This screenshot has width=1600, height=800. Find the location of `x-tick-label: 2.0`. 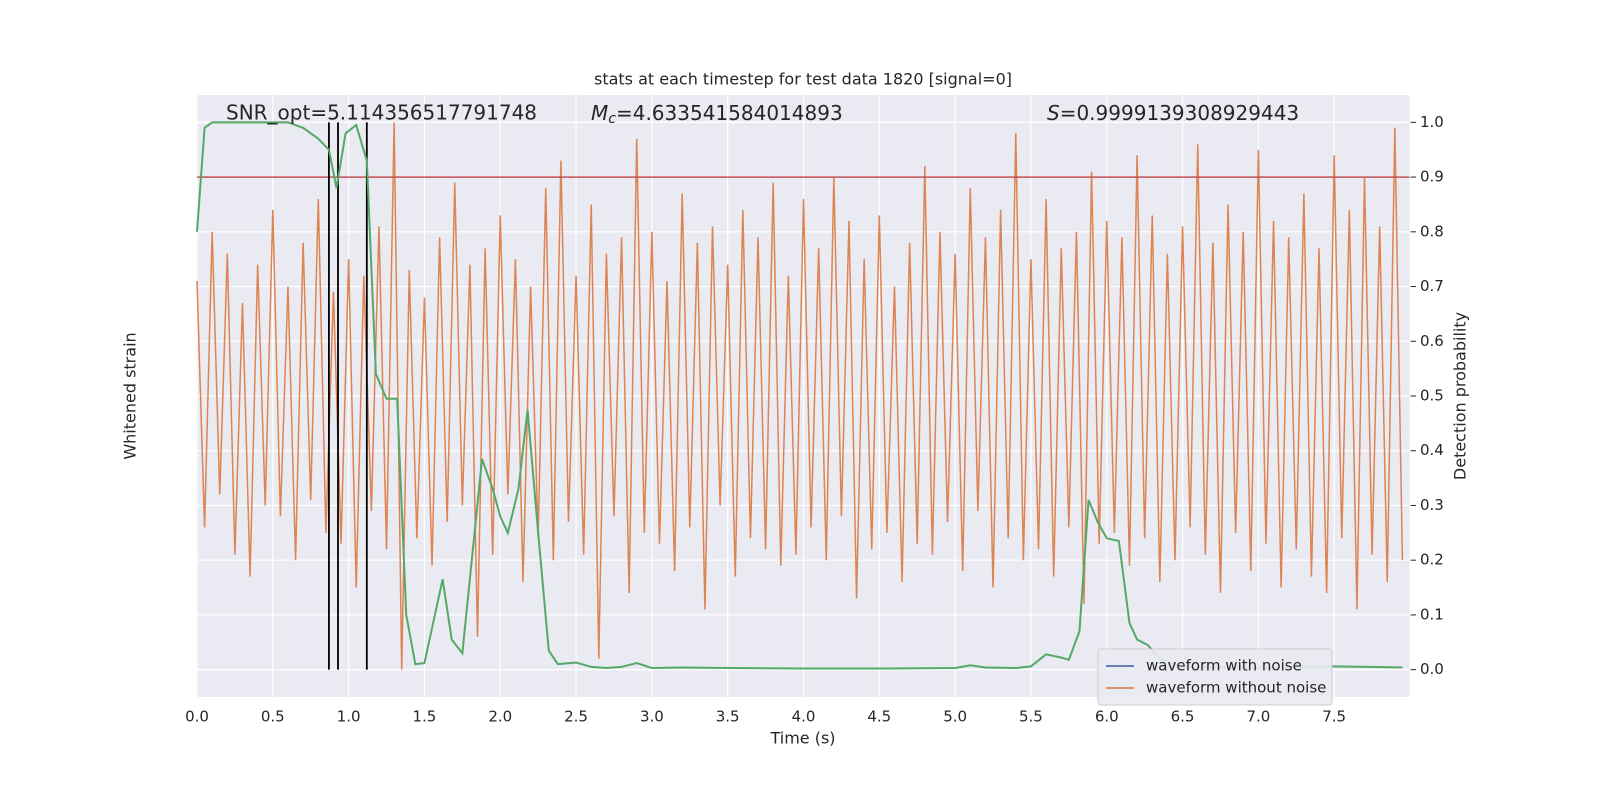

x-tick-label: 2.0 is located at coordinates (500, 717).